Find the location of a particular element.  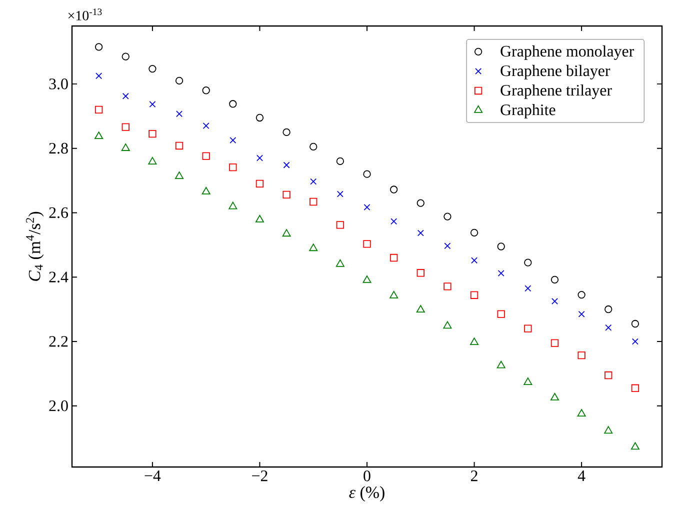

y-tick-label: 2.6 is located at coordinates (58, 212).